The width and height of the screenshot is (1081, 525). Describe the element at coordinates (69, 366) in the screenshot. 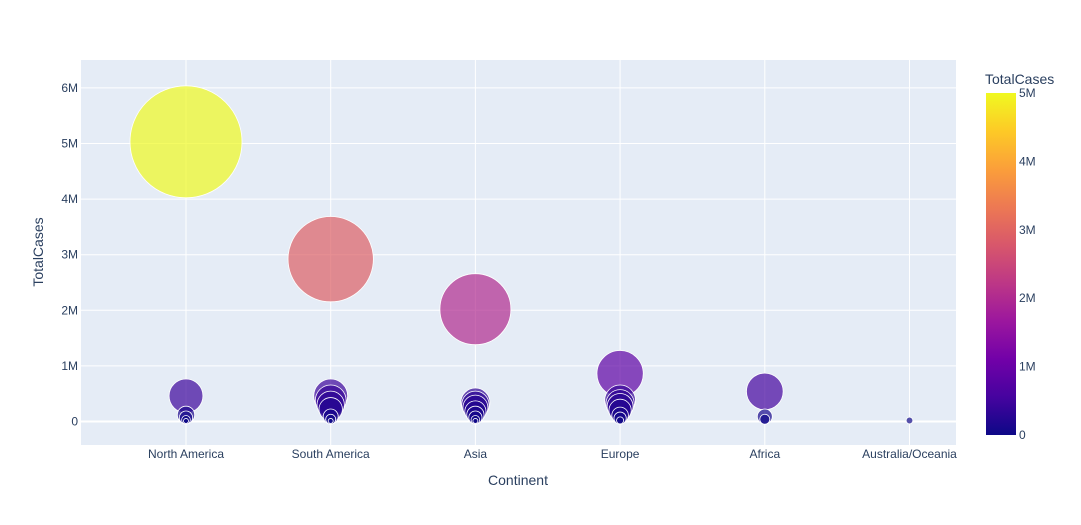

I see `y-tick-label: 1M` at that location.